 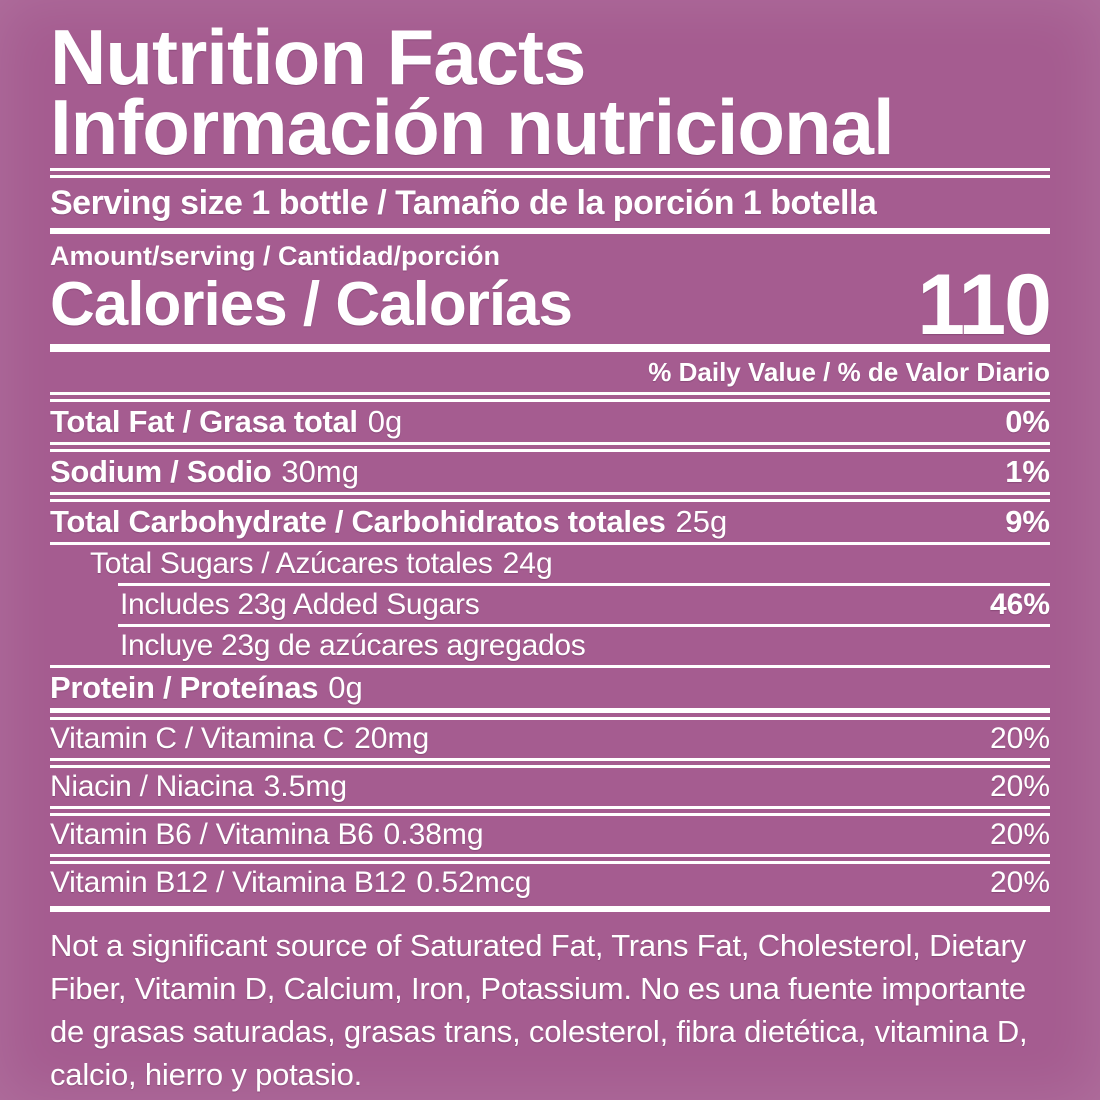 I want to click on nutrient-text: Niacin / Niacina 3.5mg, so click(x=198, y=787).